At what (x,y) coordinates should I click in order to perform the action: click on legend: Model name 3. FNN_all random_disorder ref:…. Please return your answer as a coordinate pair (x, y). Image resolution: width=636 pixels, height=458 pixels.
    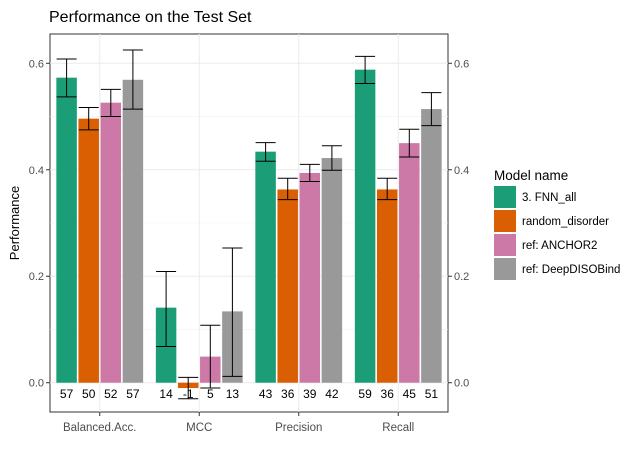
    Looking at the image, I should click on (557, 224).